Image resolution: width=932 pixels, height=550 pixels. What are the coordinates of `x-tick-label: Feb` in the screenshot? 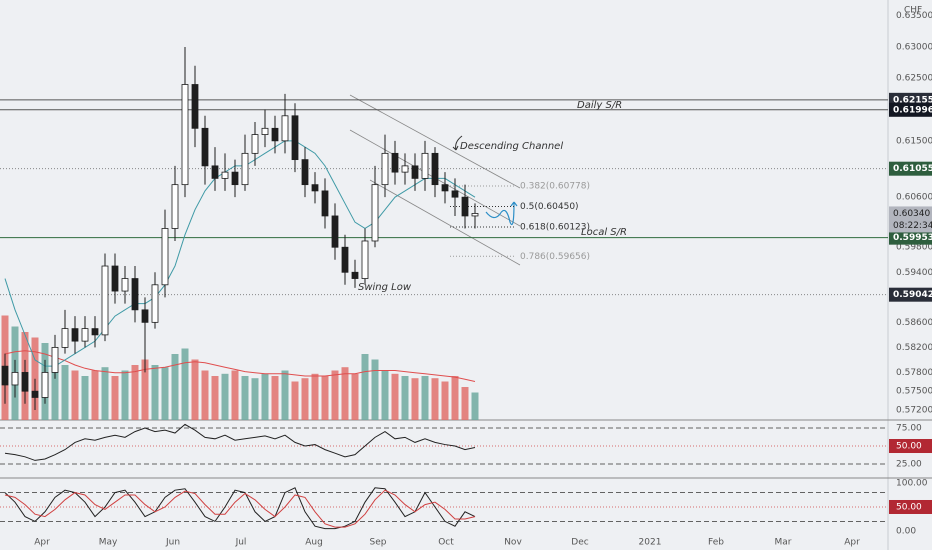 It's located at (716, 543).